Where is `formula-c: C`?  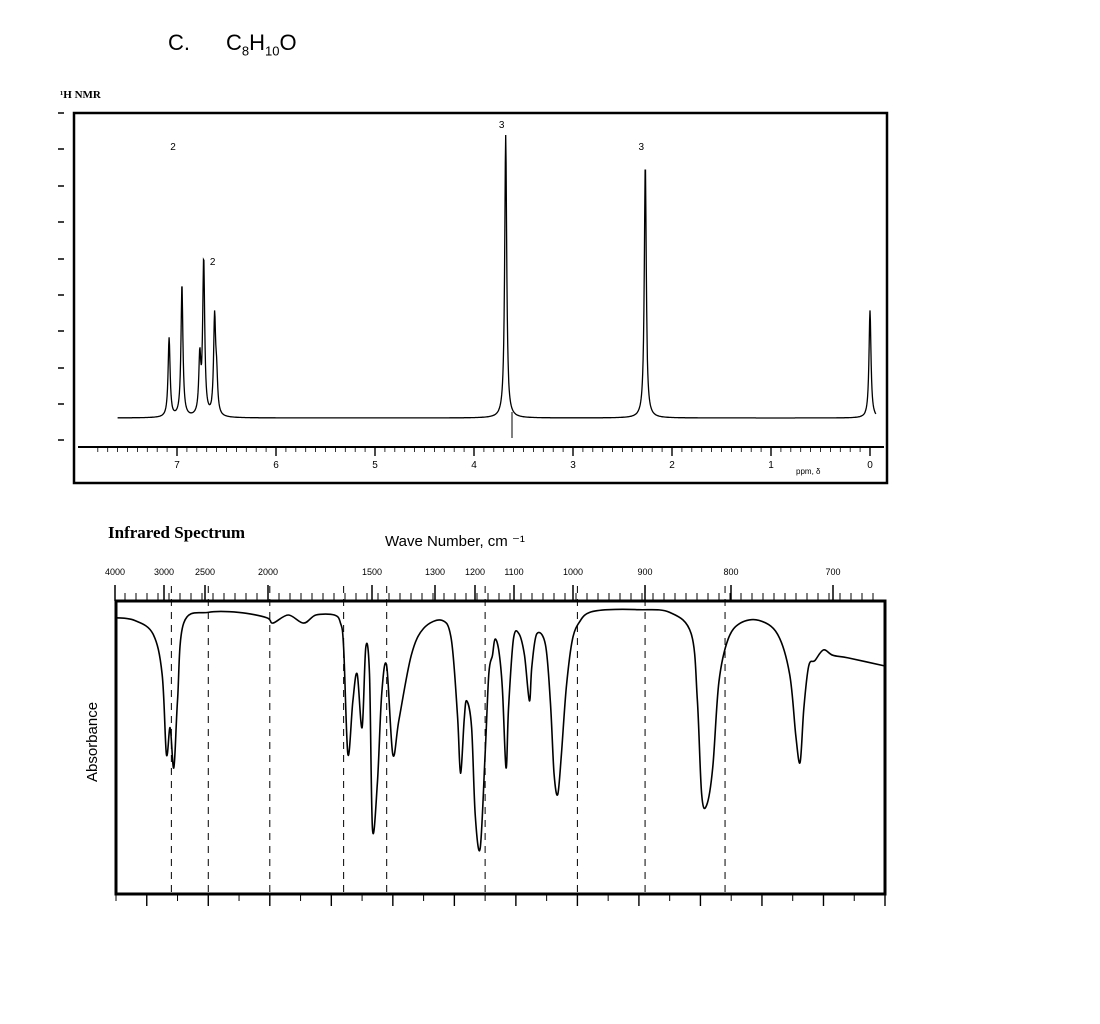 formula-c: C is located at coordinates (234, 42).